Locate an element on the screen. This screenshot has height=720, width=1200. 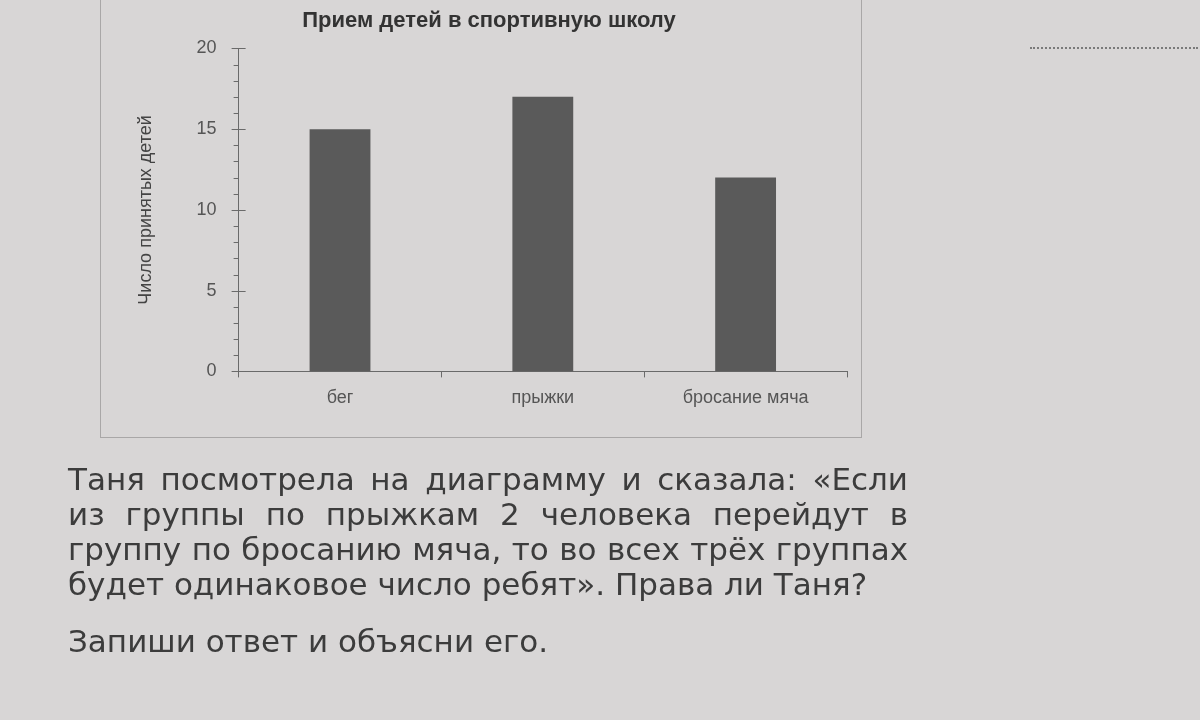
x-tick-label: бросание мяча is located at coordinates (746, 397).